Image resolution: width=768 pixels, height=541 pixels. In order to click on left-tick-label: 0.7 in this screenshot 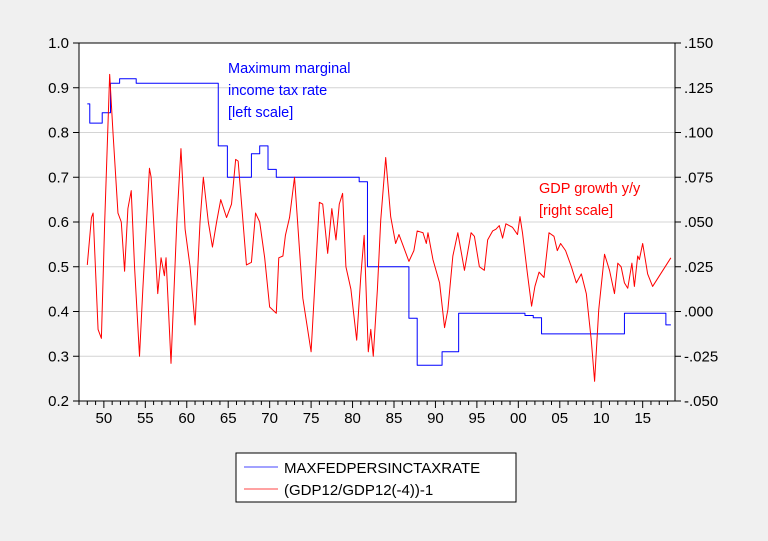, I will do `click(58, 177)`.